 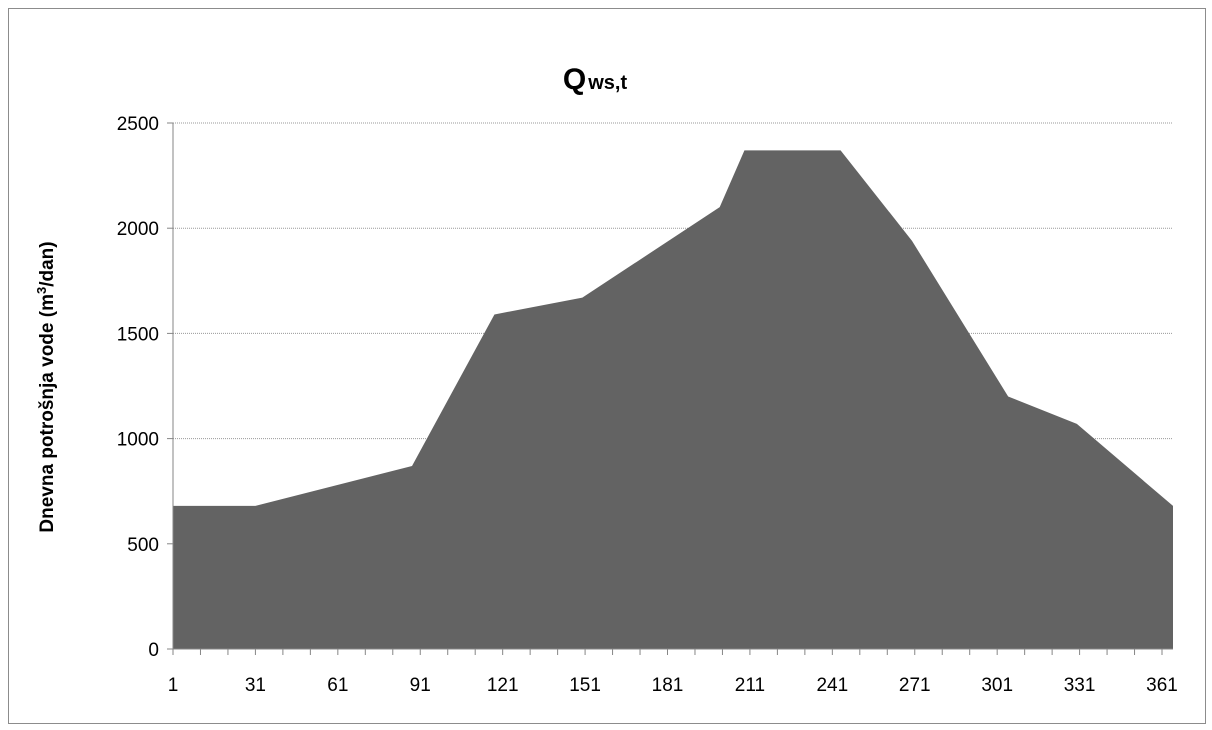 What do you see at coordinates (153, 650) in the screenshot?
I see `y-tick-label: 0` at bounding box center [153, 650].